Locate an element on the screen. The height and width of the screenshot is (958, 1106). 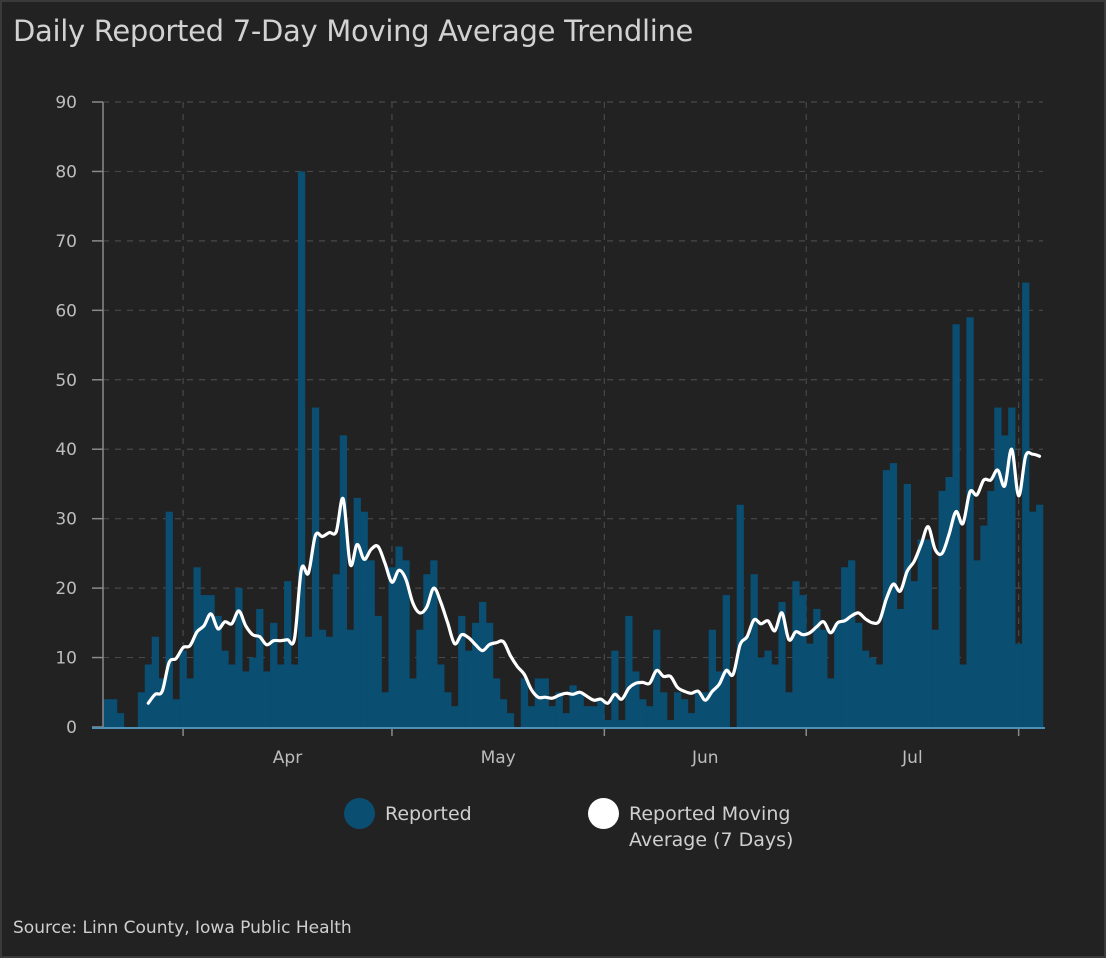
legend-item-moving-average: Reported Moving Average (7 Days) is located at coordinates (690, 825).